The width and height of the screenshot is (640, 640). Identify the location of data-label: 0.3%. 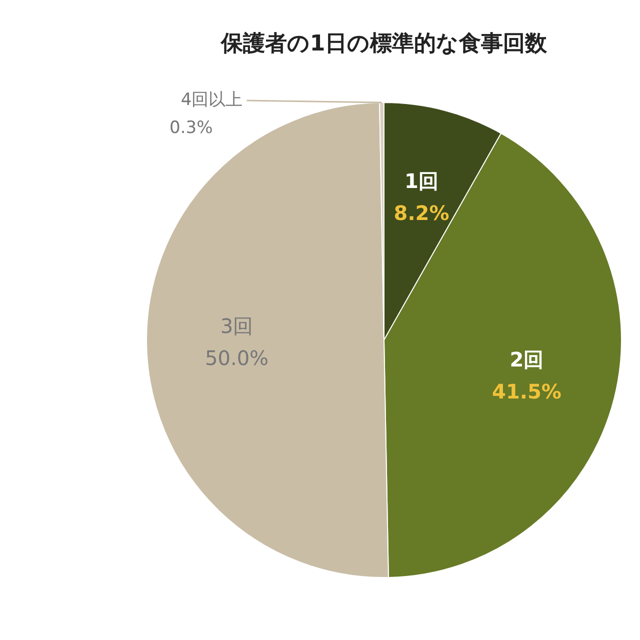
(191, 128).